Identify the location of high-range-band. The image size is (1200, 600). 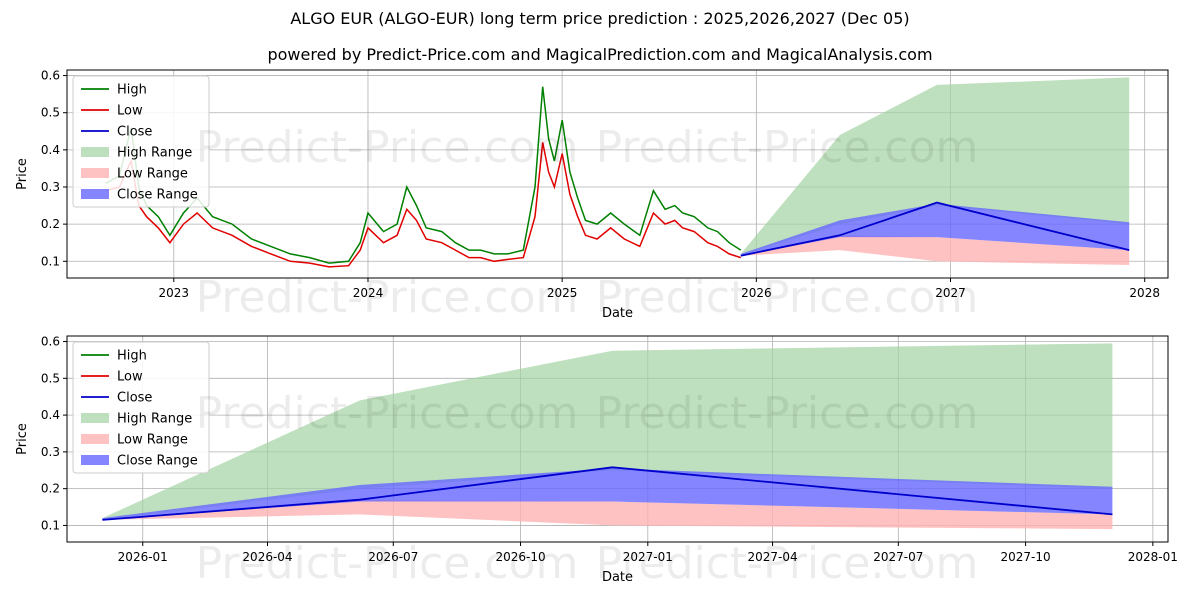
(935, 166).